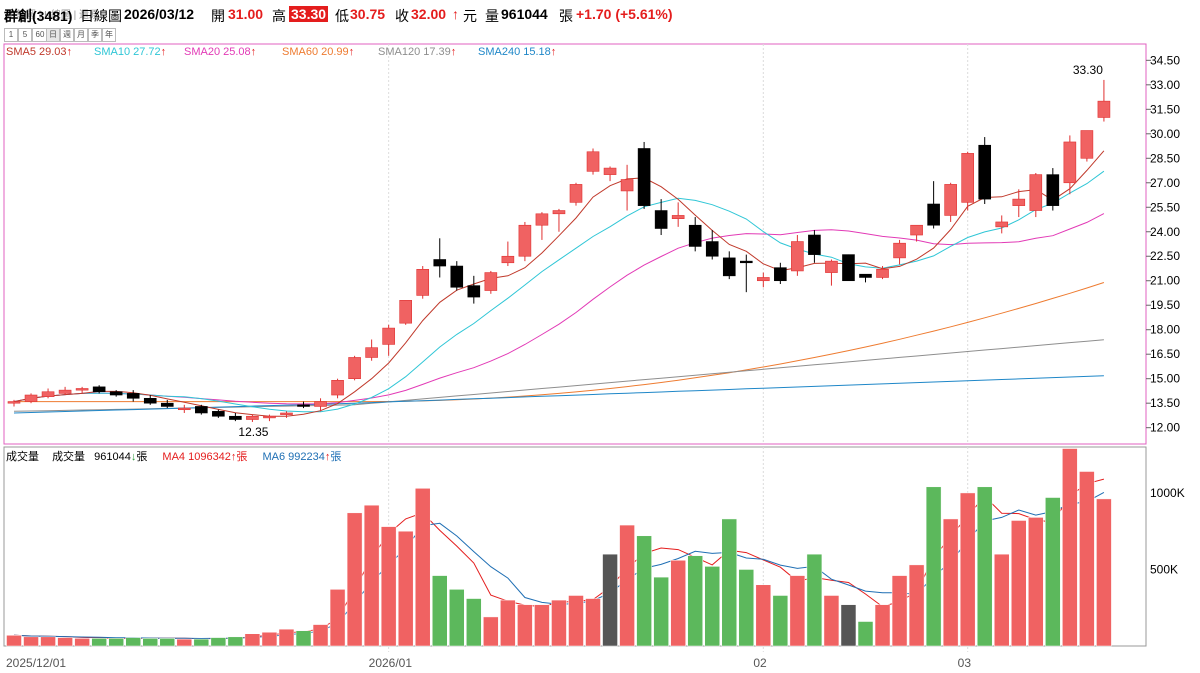 Image resolution: width=1200 pixels, height=673 pixels. What do you see at coordinates (11, 35) in the screenshot?
I see `period-button-0: 1` at bounding box center [11, 35].